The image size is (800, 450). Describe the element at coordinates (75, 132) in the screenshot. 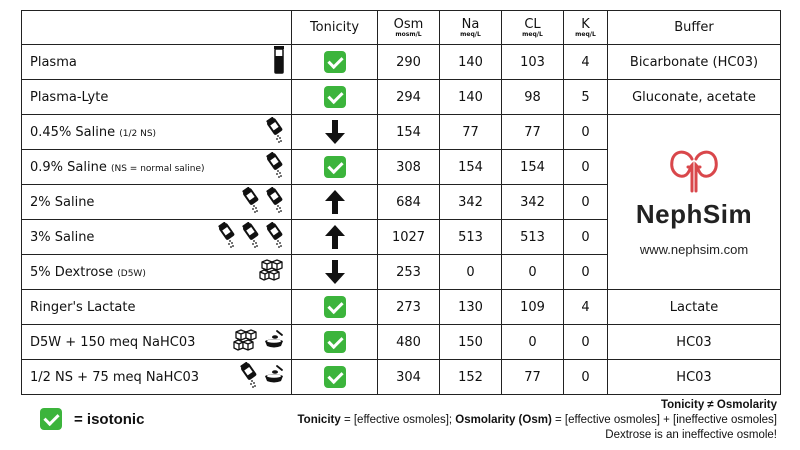

I see `fluid-name: 0.45% Saline` at that location.